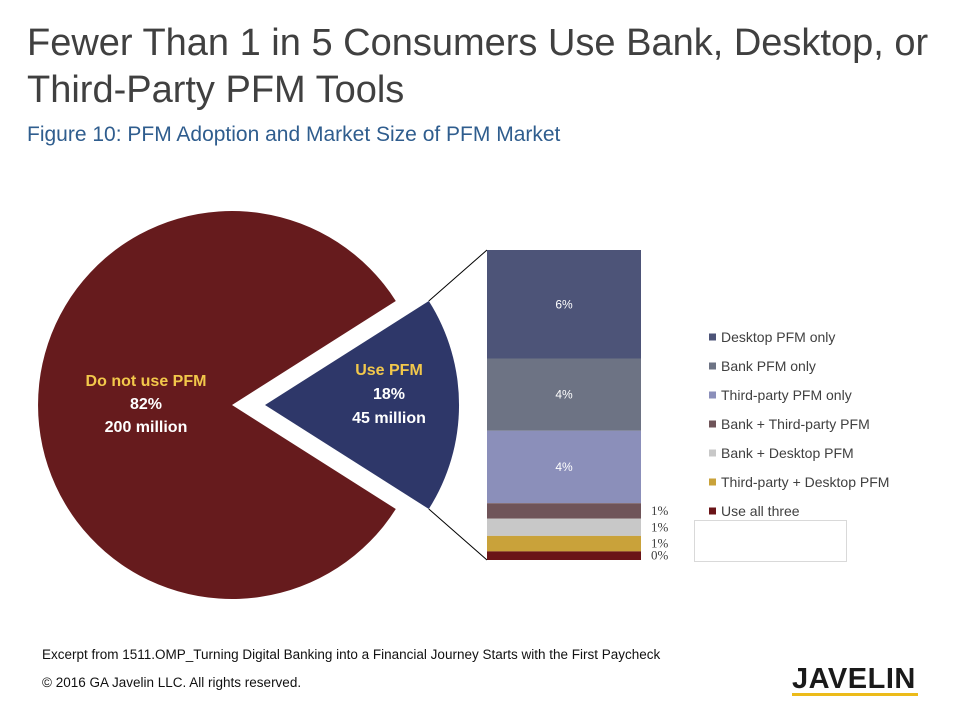 This screenshot has height=720, width=960. What do you see at coordinates (564, 511) in the screenshot?
I see `bar-segment-bank-third-party-pfm` at bounding box center [564, 511].